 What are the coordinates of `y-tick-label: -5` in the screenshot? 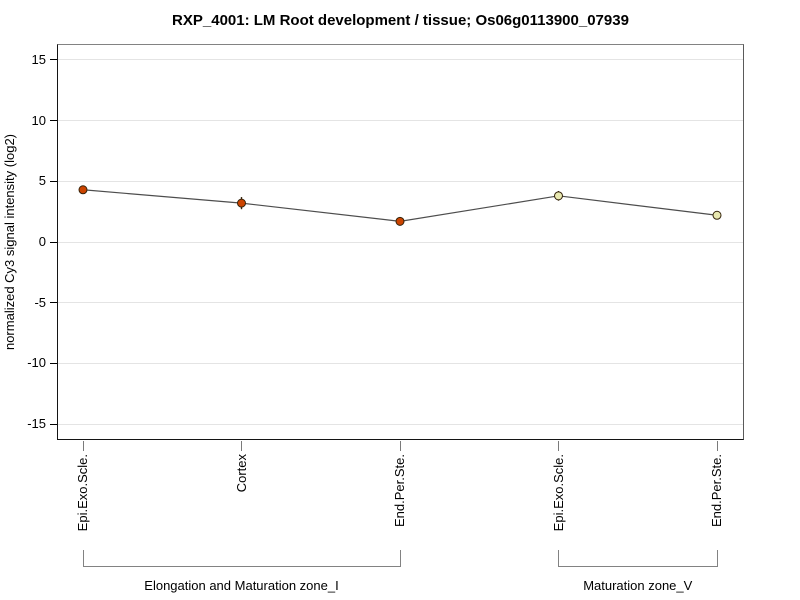 It's located at (40, 302).